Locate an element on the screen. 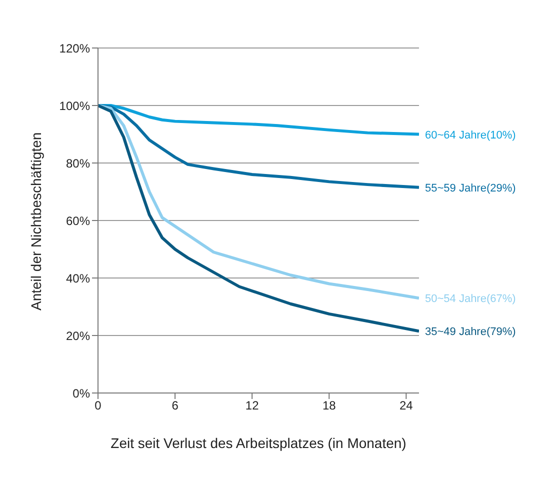  series-label: 55~59 Jahre(29%) is located at coordinates (470, 188).